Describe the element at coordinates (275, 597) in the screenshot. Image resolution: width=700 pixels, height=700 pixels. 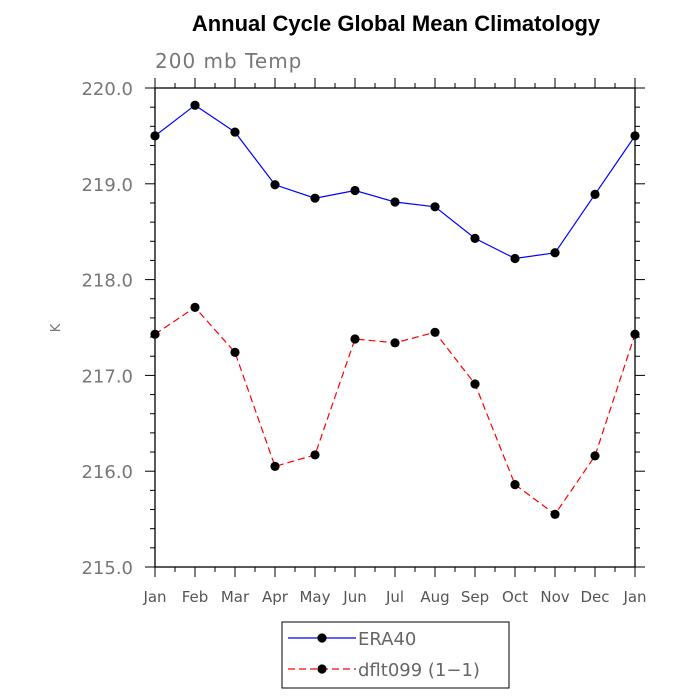
I see `x-tick-label: Apr` at that location.